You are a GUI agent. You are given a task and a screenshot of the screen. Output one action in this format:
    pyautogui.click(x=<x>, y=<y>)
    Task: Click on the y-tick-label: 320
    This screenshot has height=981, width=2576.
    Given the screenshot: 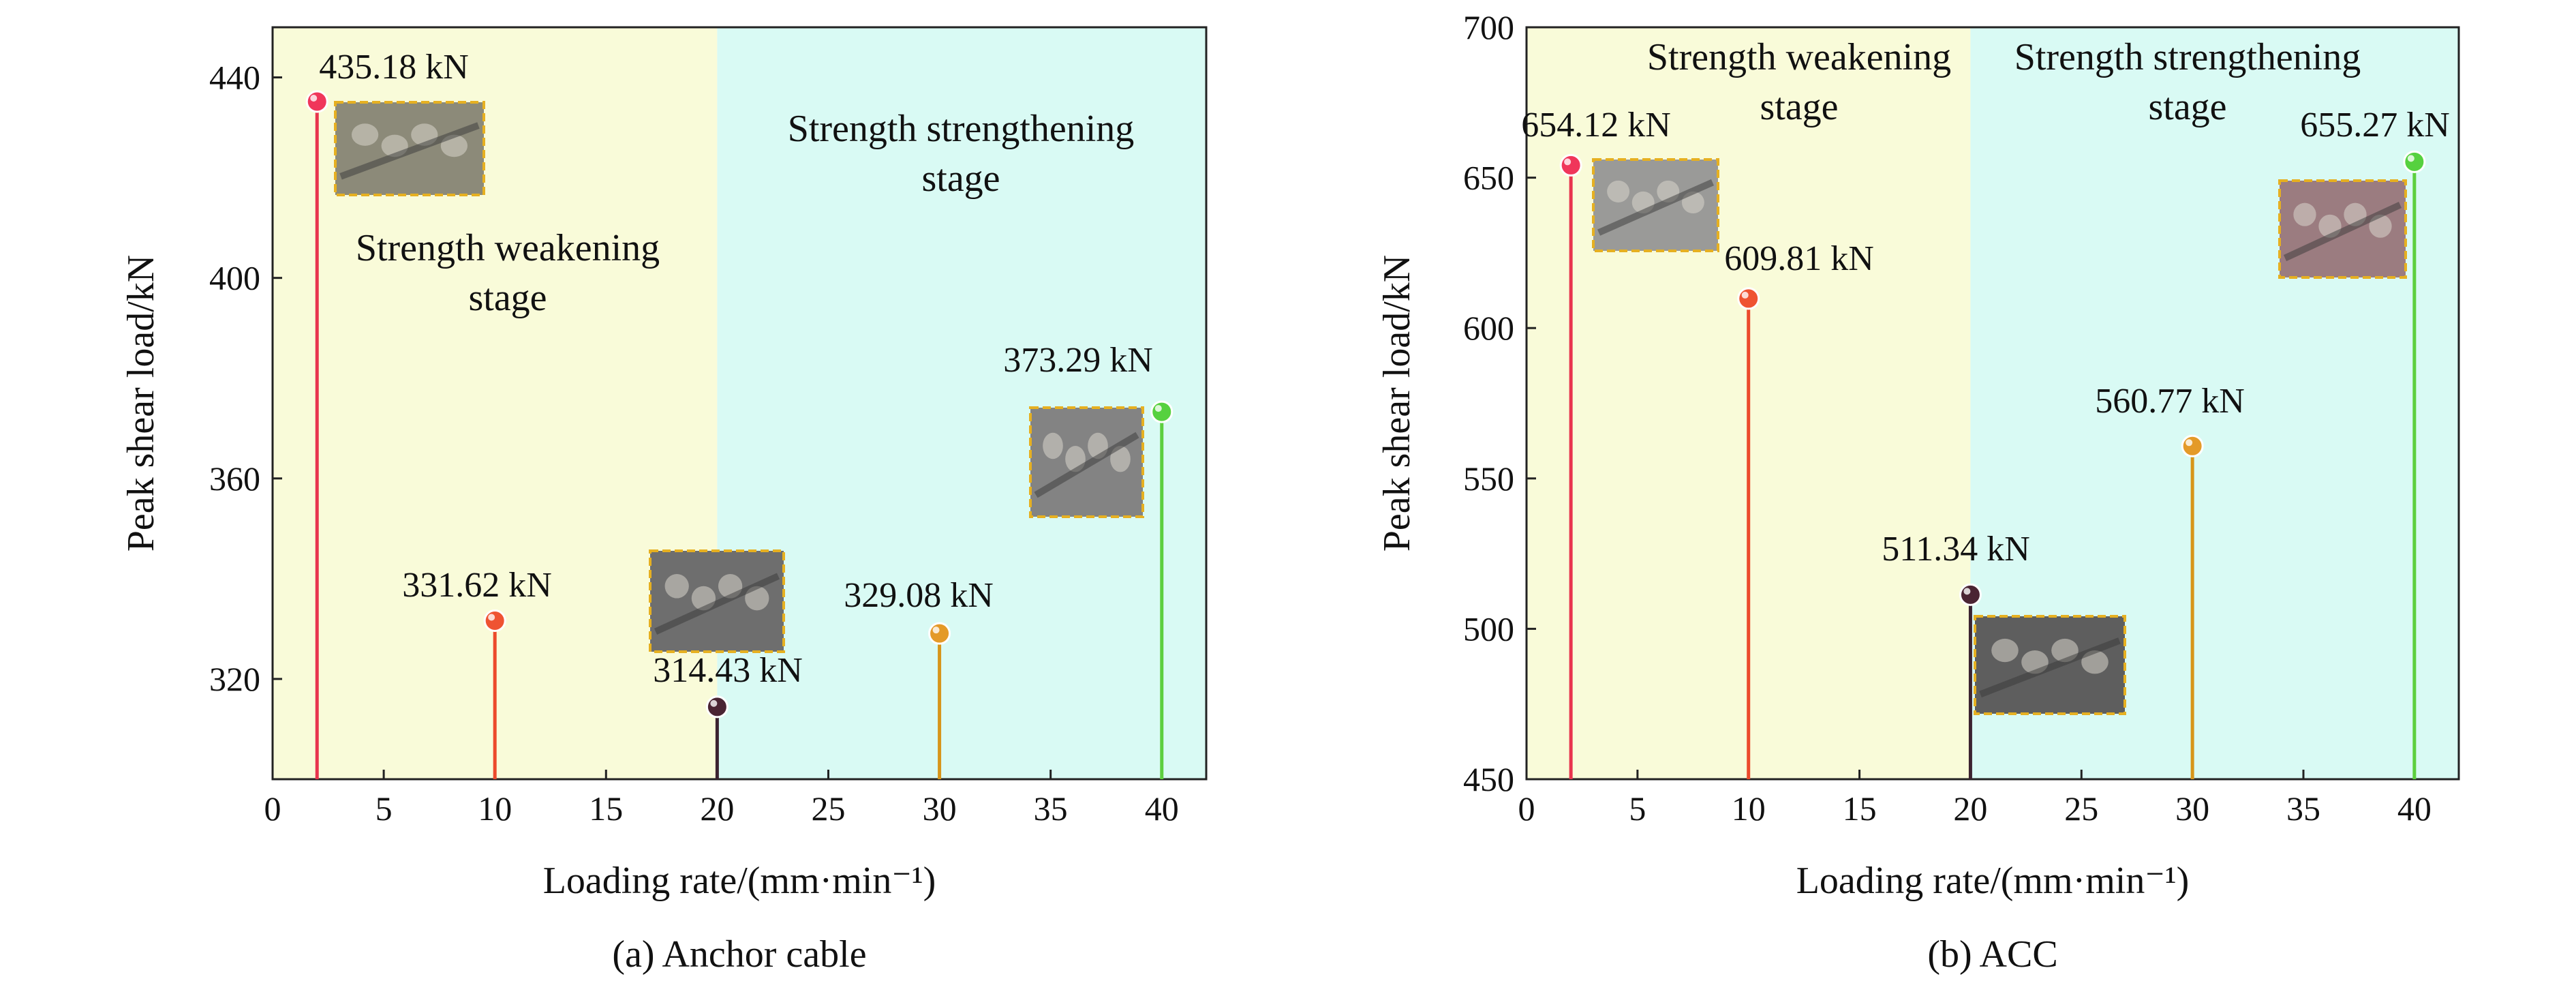 What is the action you would take?
    pyautogui.click(x=235, y=679)
    